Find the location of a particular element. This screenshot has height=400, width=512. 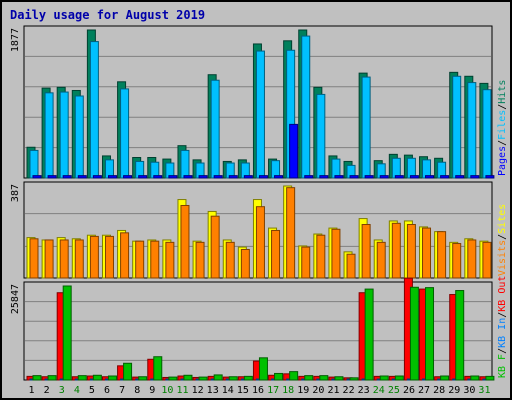

chart-title: Daily usage for August 2019 is located at coordinates (107, 15).